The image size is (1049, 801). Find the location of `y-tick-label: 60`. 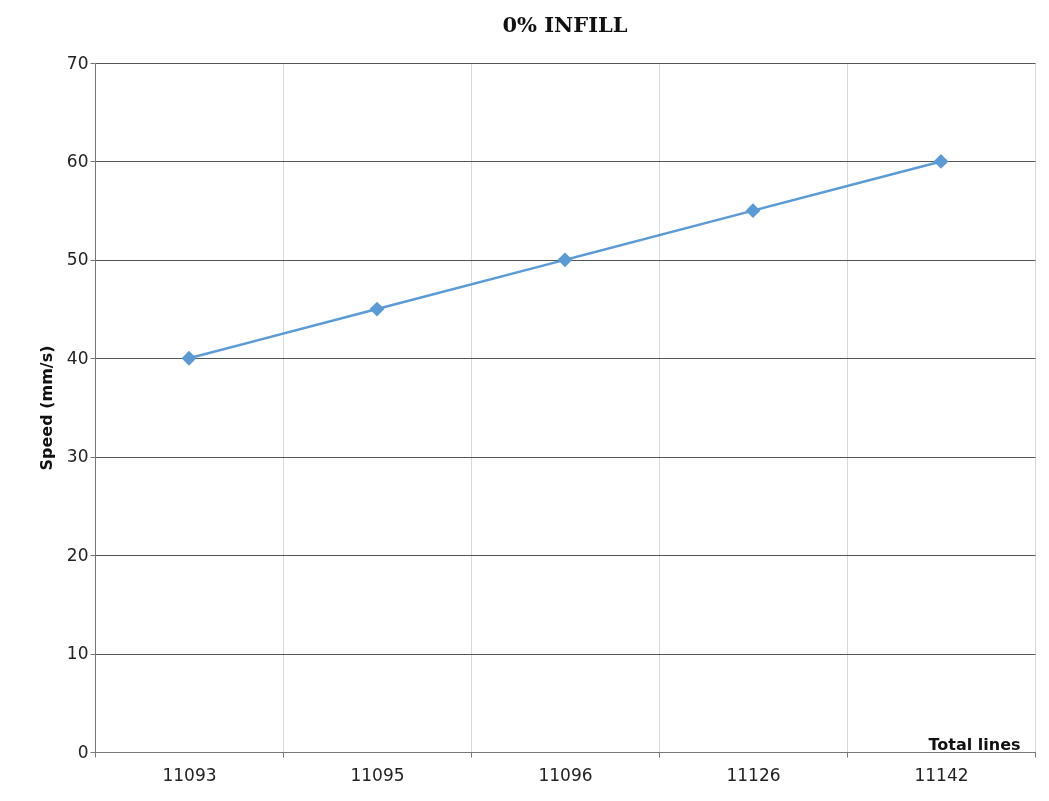

y-tick-label: 60 is located at coordinates (77, 160).